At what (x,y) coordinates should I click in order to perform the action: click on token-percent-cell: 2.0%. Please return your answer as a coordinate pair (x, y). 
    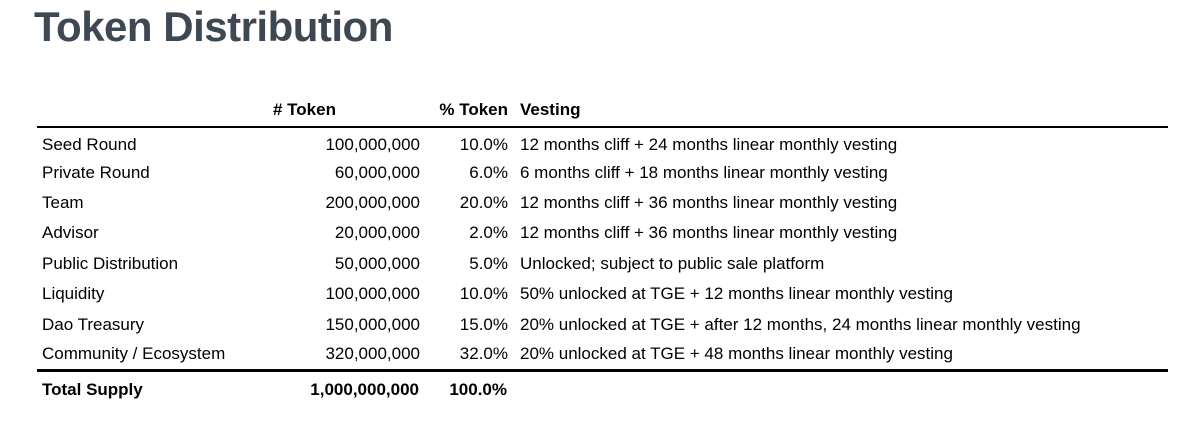
    Looking at the image, I should click on (488, 233).